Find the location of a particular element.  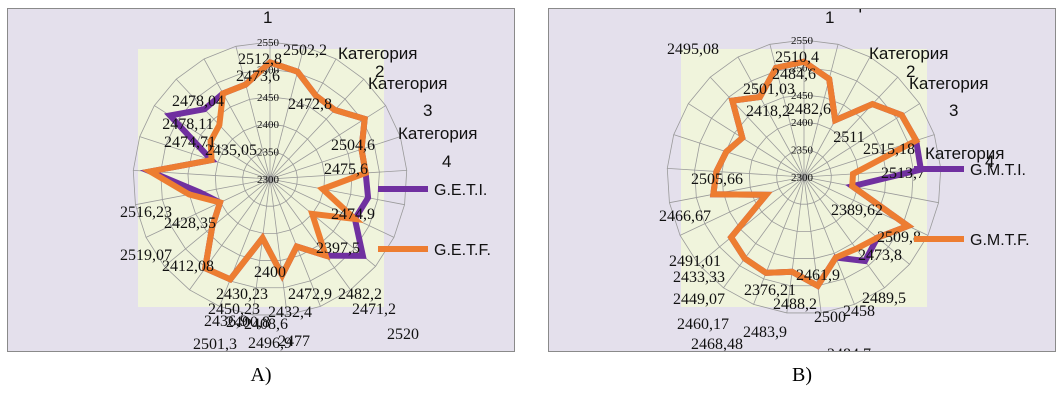

data-label: 2500 is located at coordinates (830, 317).